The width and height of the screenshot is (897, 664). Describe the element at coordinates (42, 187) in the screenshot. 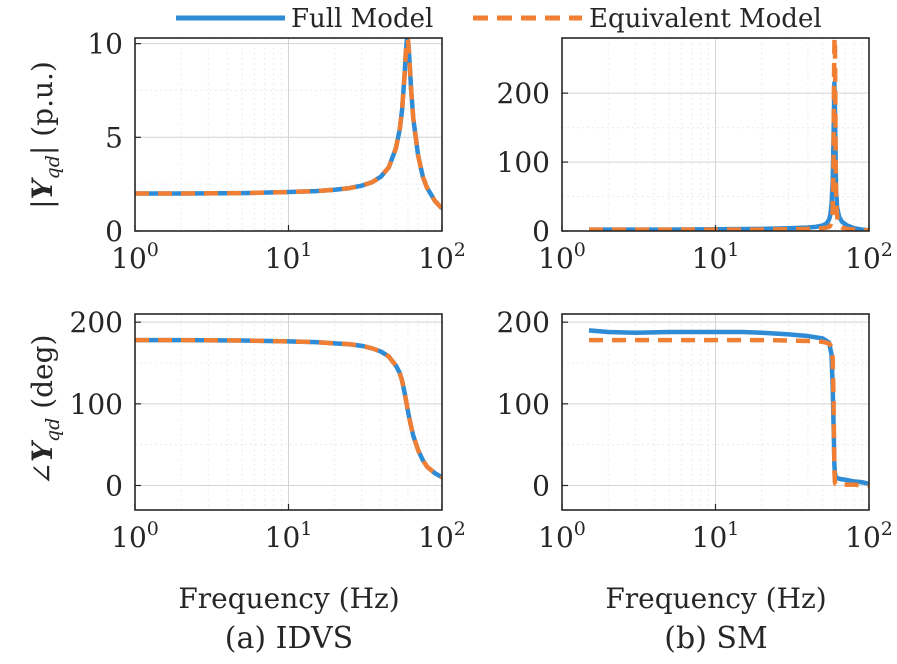

I see `ylabel-magnitude-symbol: Y` at that location.